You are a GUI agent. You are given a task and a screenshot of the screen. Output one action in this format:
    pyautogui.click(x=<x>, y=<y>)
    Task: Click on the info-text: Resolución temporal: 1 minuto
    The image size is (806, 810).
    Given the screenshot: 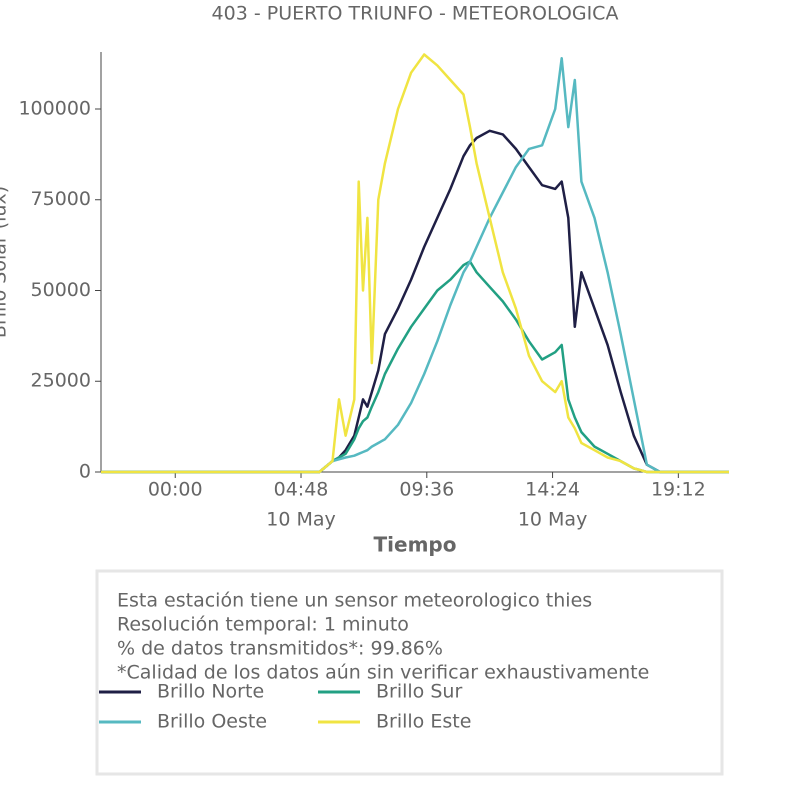 What is the action you would take?
    pyautogui.click(x=263, y=625)
    